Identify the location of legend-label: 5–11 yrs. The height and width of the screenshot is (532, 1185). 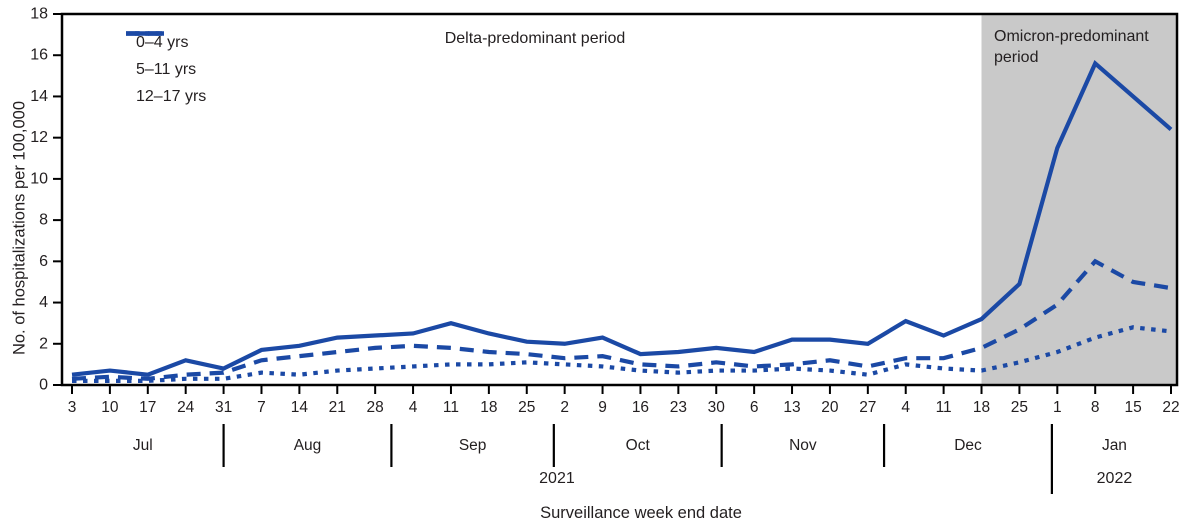
(166, 69).